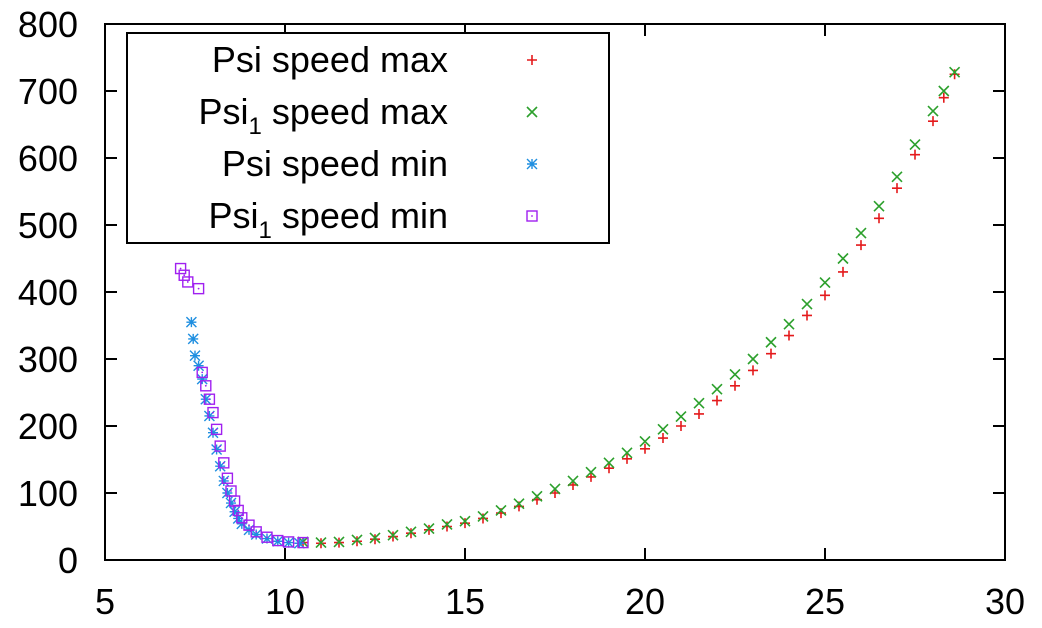 The image size is (1042, 628). What do you see at coordinates (328, 219) in the screenshot?
I see `legend-label: Psi1 speed min` at bounding box center [328, 219].